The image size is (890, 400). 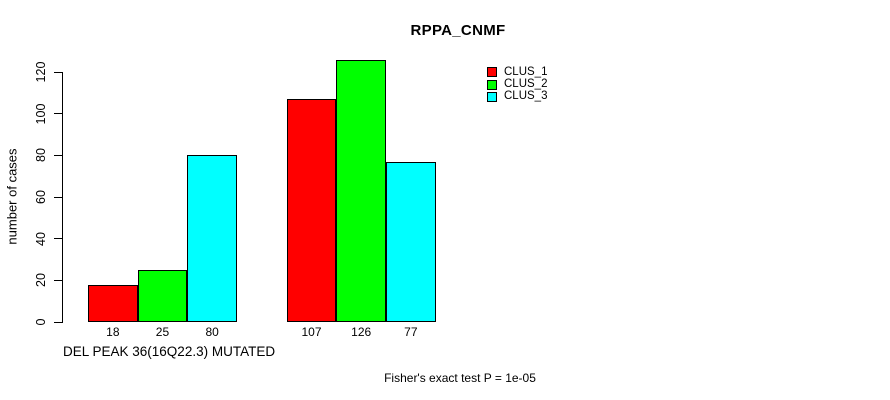 I want to click on y-axis-tick-label: 20, so click(x=41, y=280).